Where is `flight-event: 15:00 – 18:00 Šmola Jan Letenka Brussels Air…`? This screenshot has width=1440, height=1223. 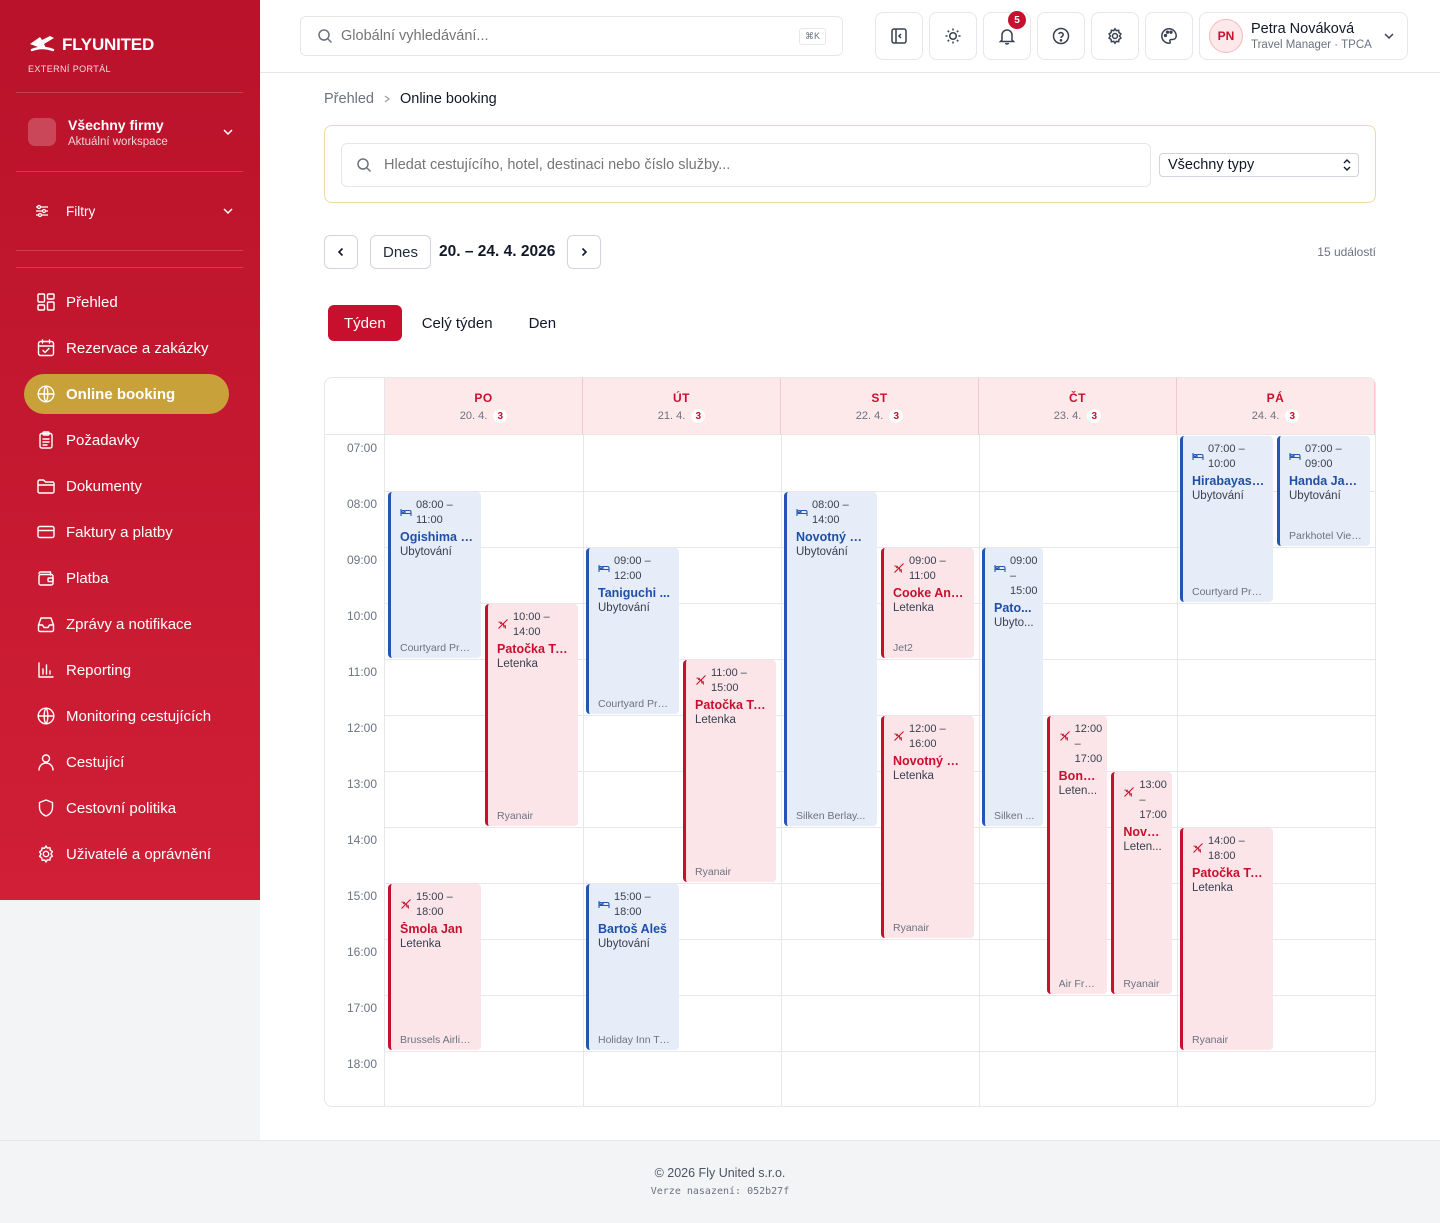
flight-event: 15:00 – 18:00 Šmola Jan Letenka Brussels Air… is located at coordinates (434, 967).